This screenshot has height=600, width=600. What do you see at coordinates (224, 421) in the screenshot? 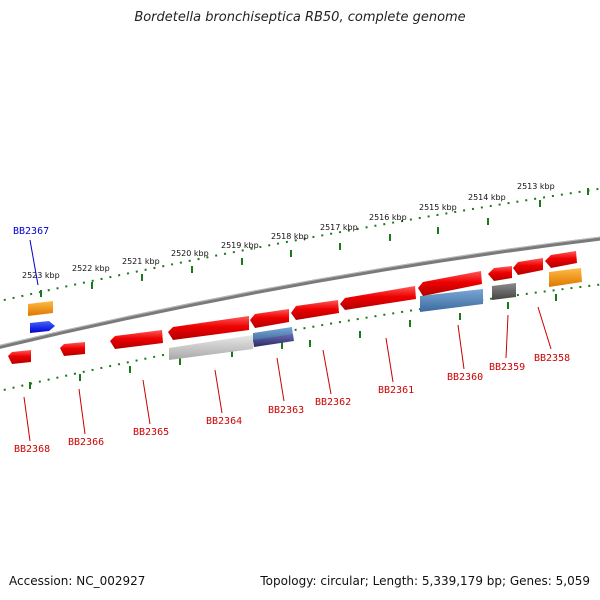
I see `gene-label-bb2364: BB2364` at bounding box center [224, 421].